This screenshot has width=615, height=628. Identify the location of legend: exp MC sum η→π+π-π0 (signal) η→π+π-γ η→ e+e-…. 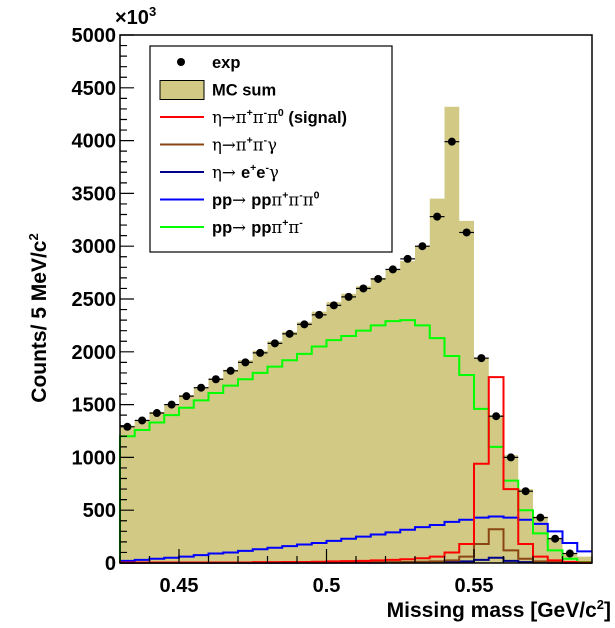
(271, 149).